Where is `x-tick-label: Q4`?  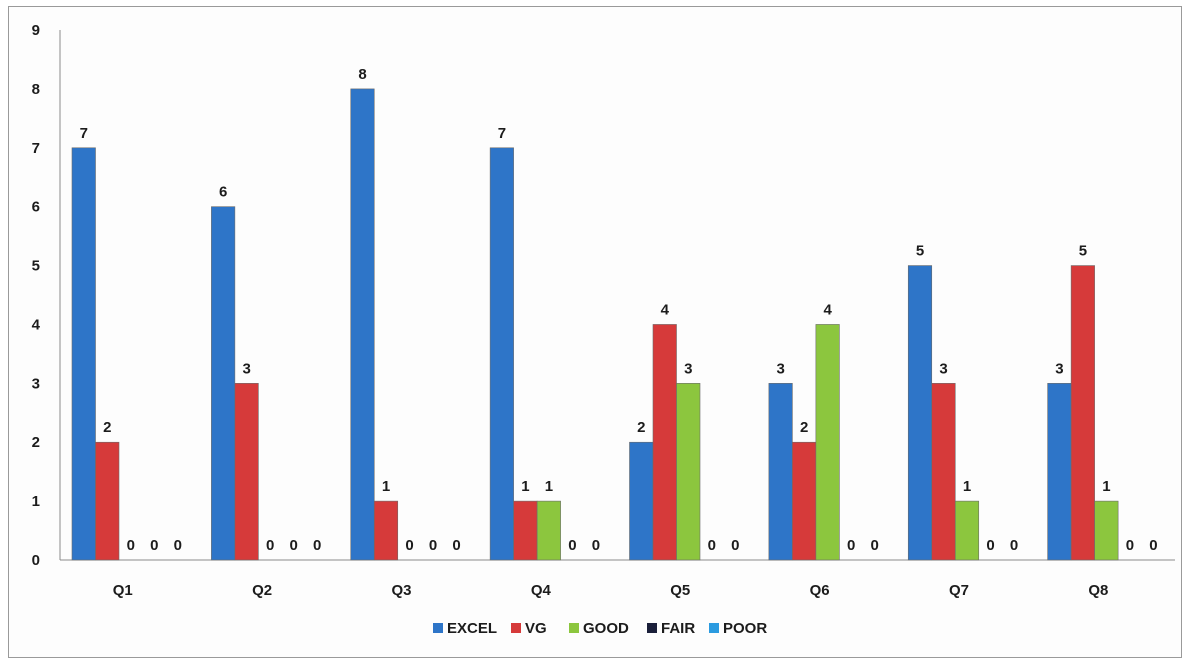 x-tick-label: Q4 is located at coordinates (541, 590).